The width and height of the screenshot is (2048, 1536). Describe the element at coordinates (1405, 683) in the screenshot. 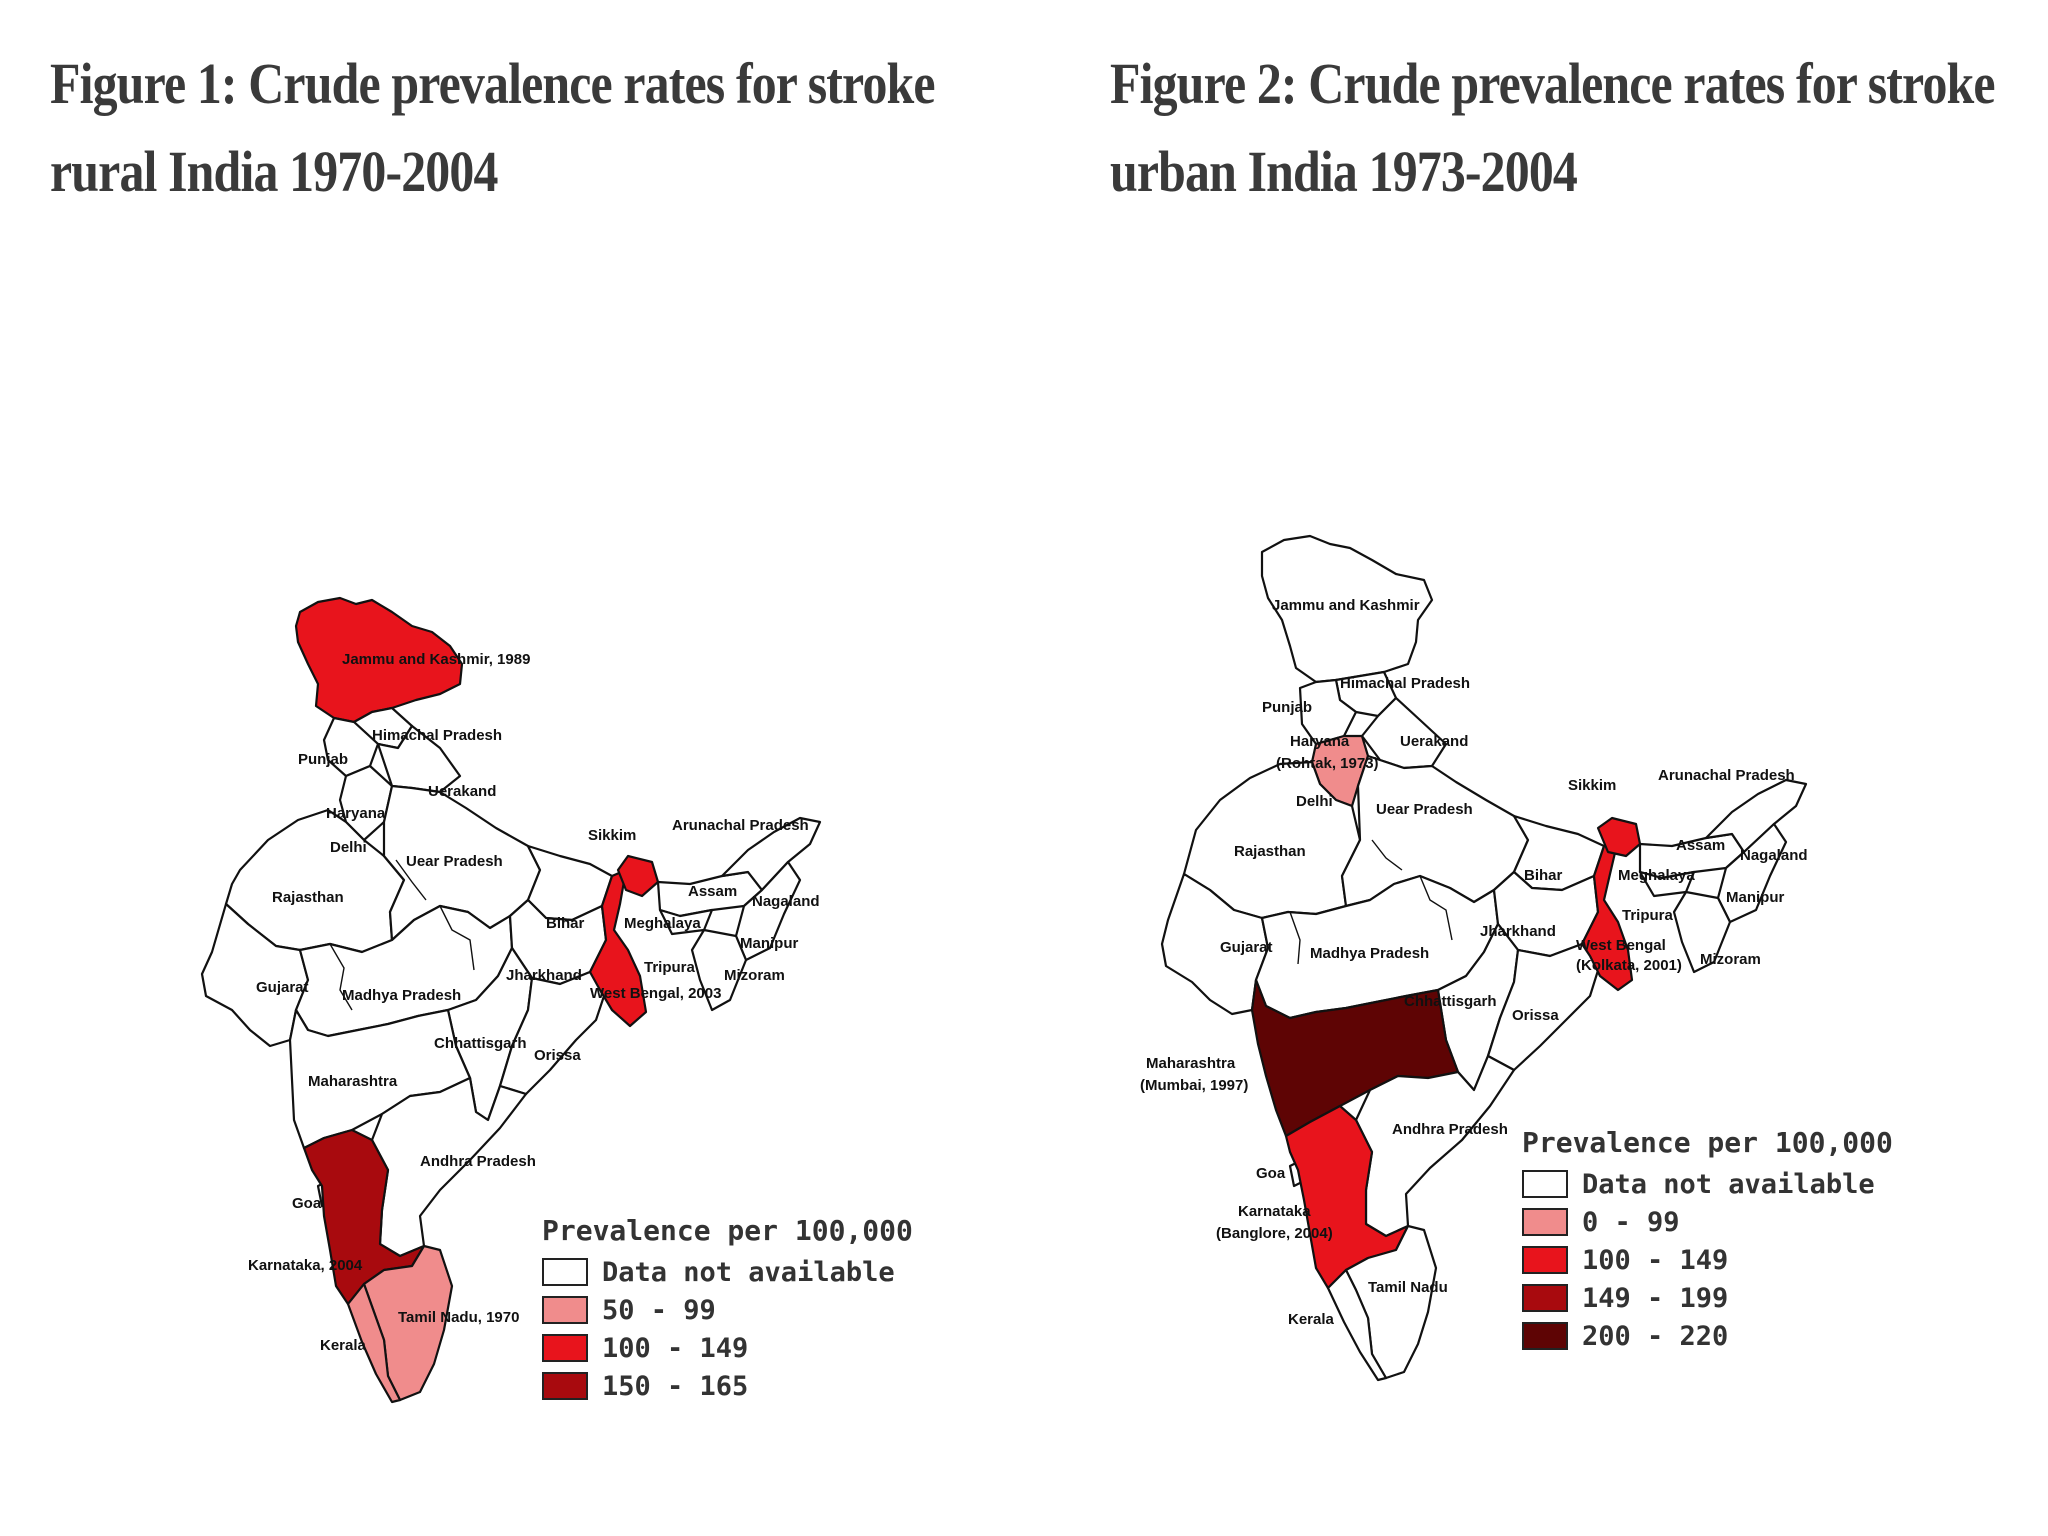

I see `map2-label-hp: Himachal Pradesh` at that location.